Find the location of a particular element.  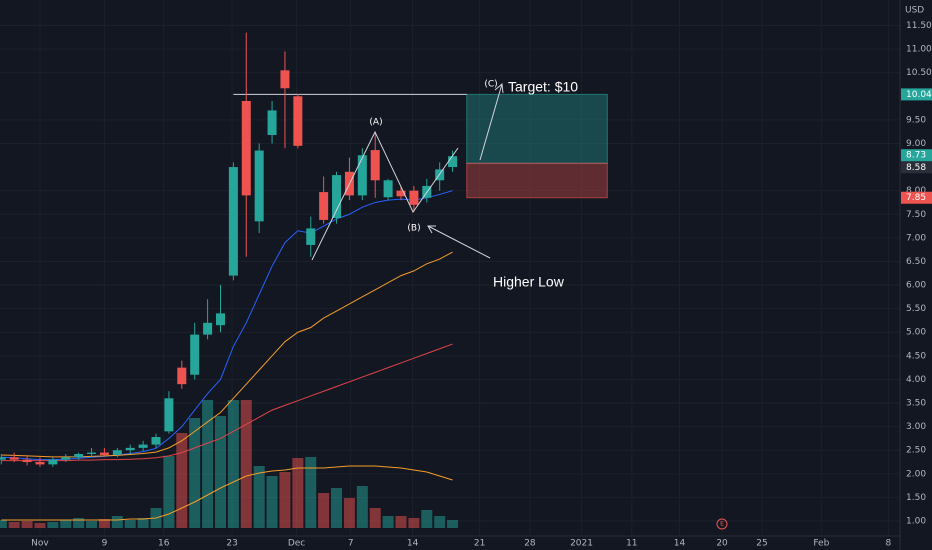

target-price-label-bg is located at coordinates (916, 94).